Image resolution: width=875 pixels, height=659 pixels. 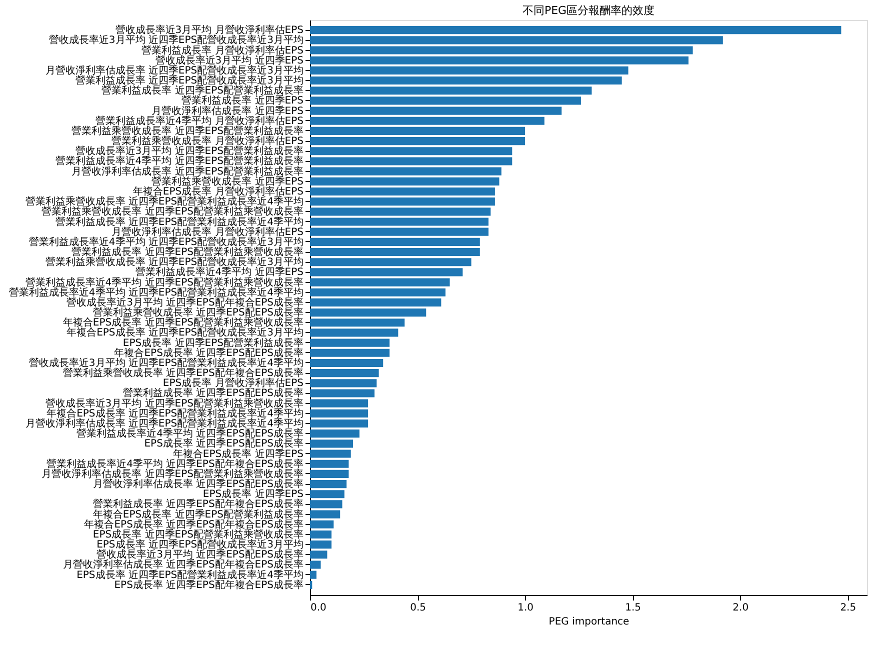 What do you see at coordinates (185, 332) in the screenshot?
I see `y-tick-label: 年複合EPS成長率 近四季EPS配營收成長率近3月平均` at bounding box center [185, 332].